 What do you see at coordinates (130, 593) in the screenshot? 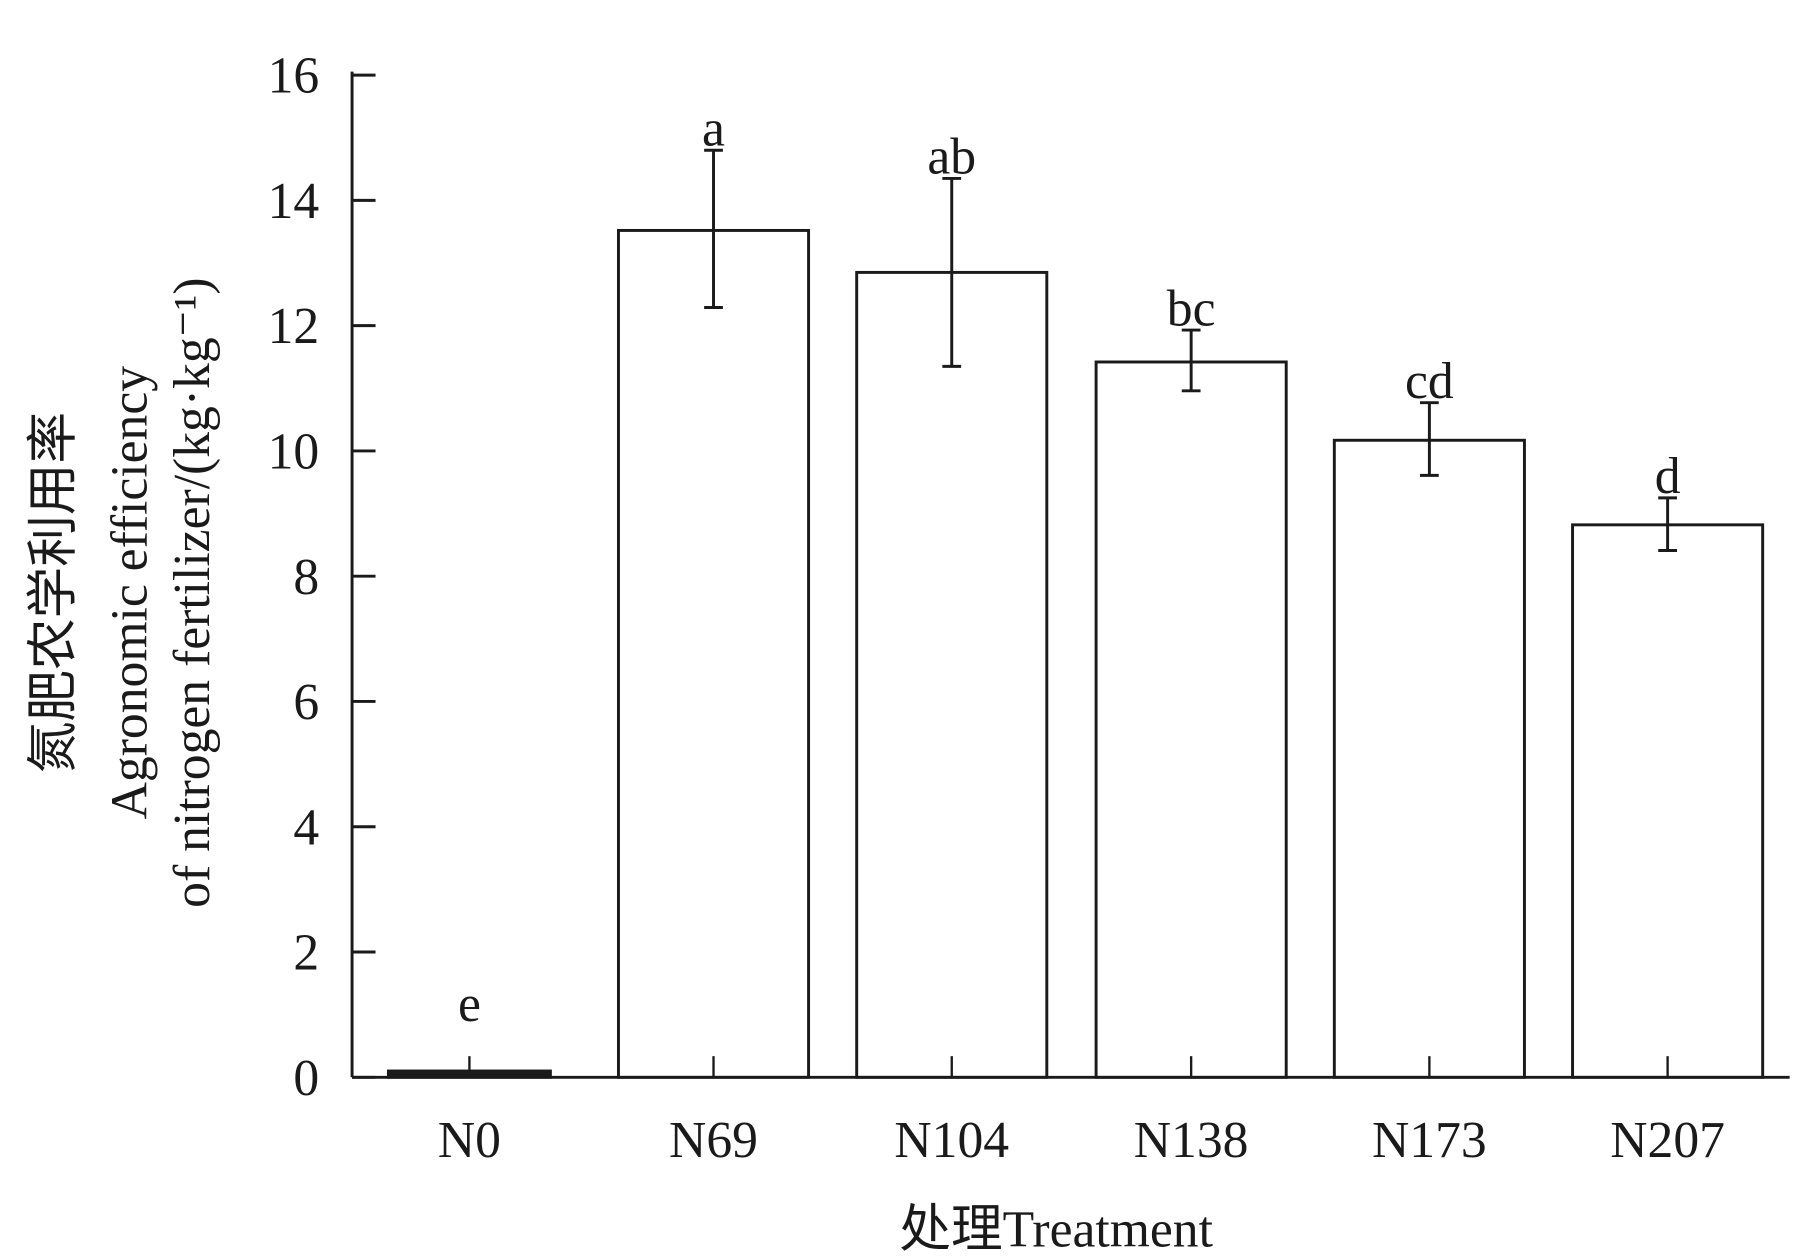
I see `y-axis-label-line-2: Agronomic efficiency` at bounding box center [130, 593].